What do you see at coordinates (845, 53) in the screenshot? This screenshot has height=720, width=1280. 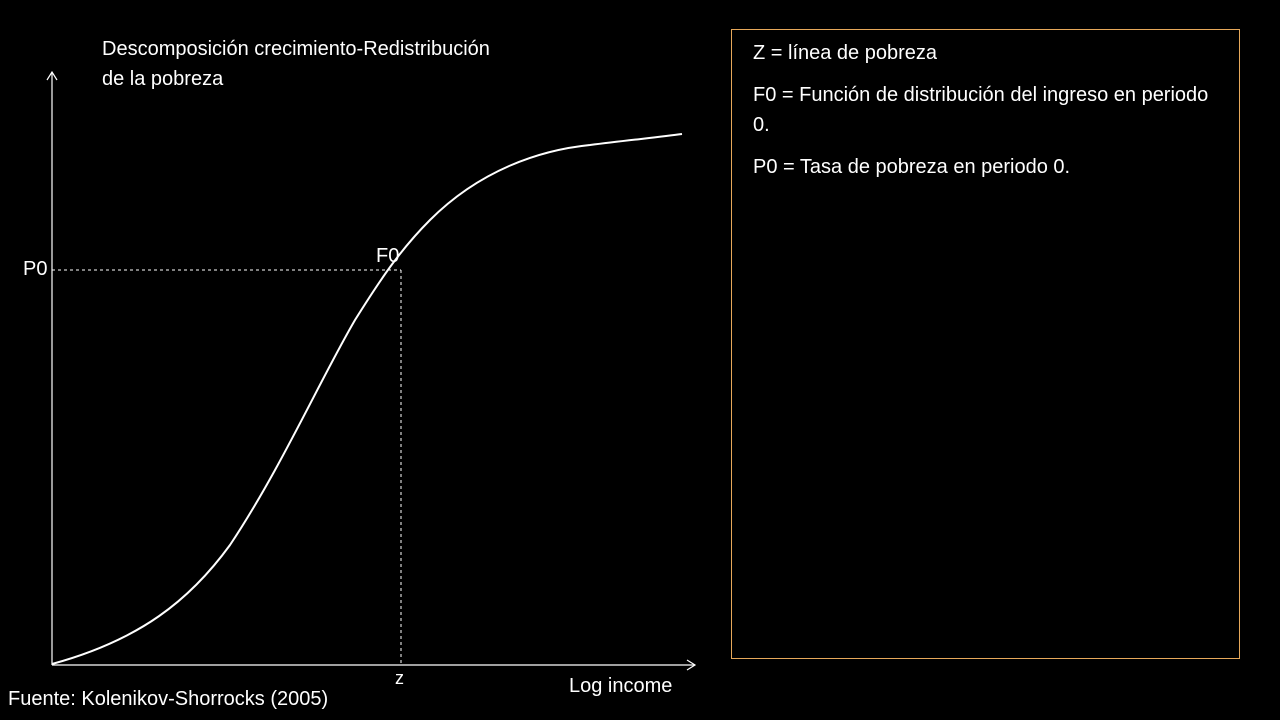 I see `legend-item-z: Z = línea de pobreza` at bounding box center [845, 53].